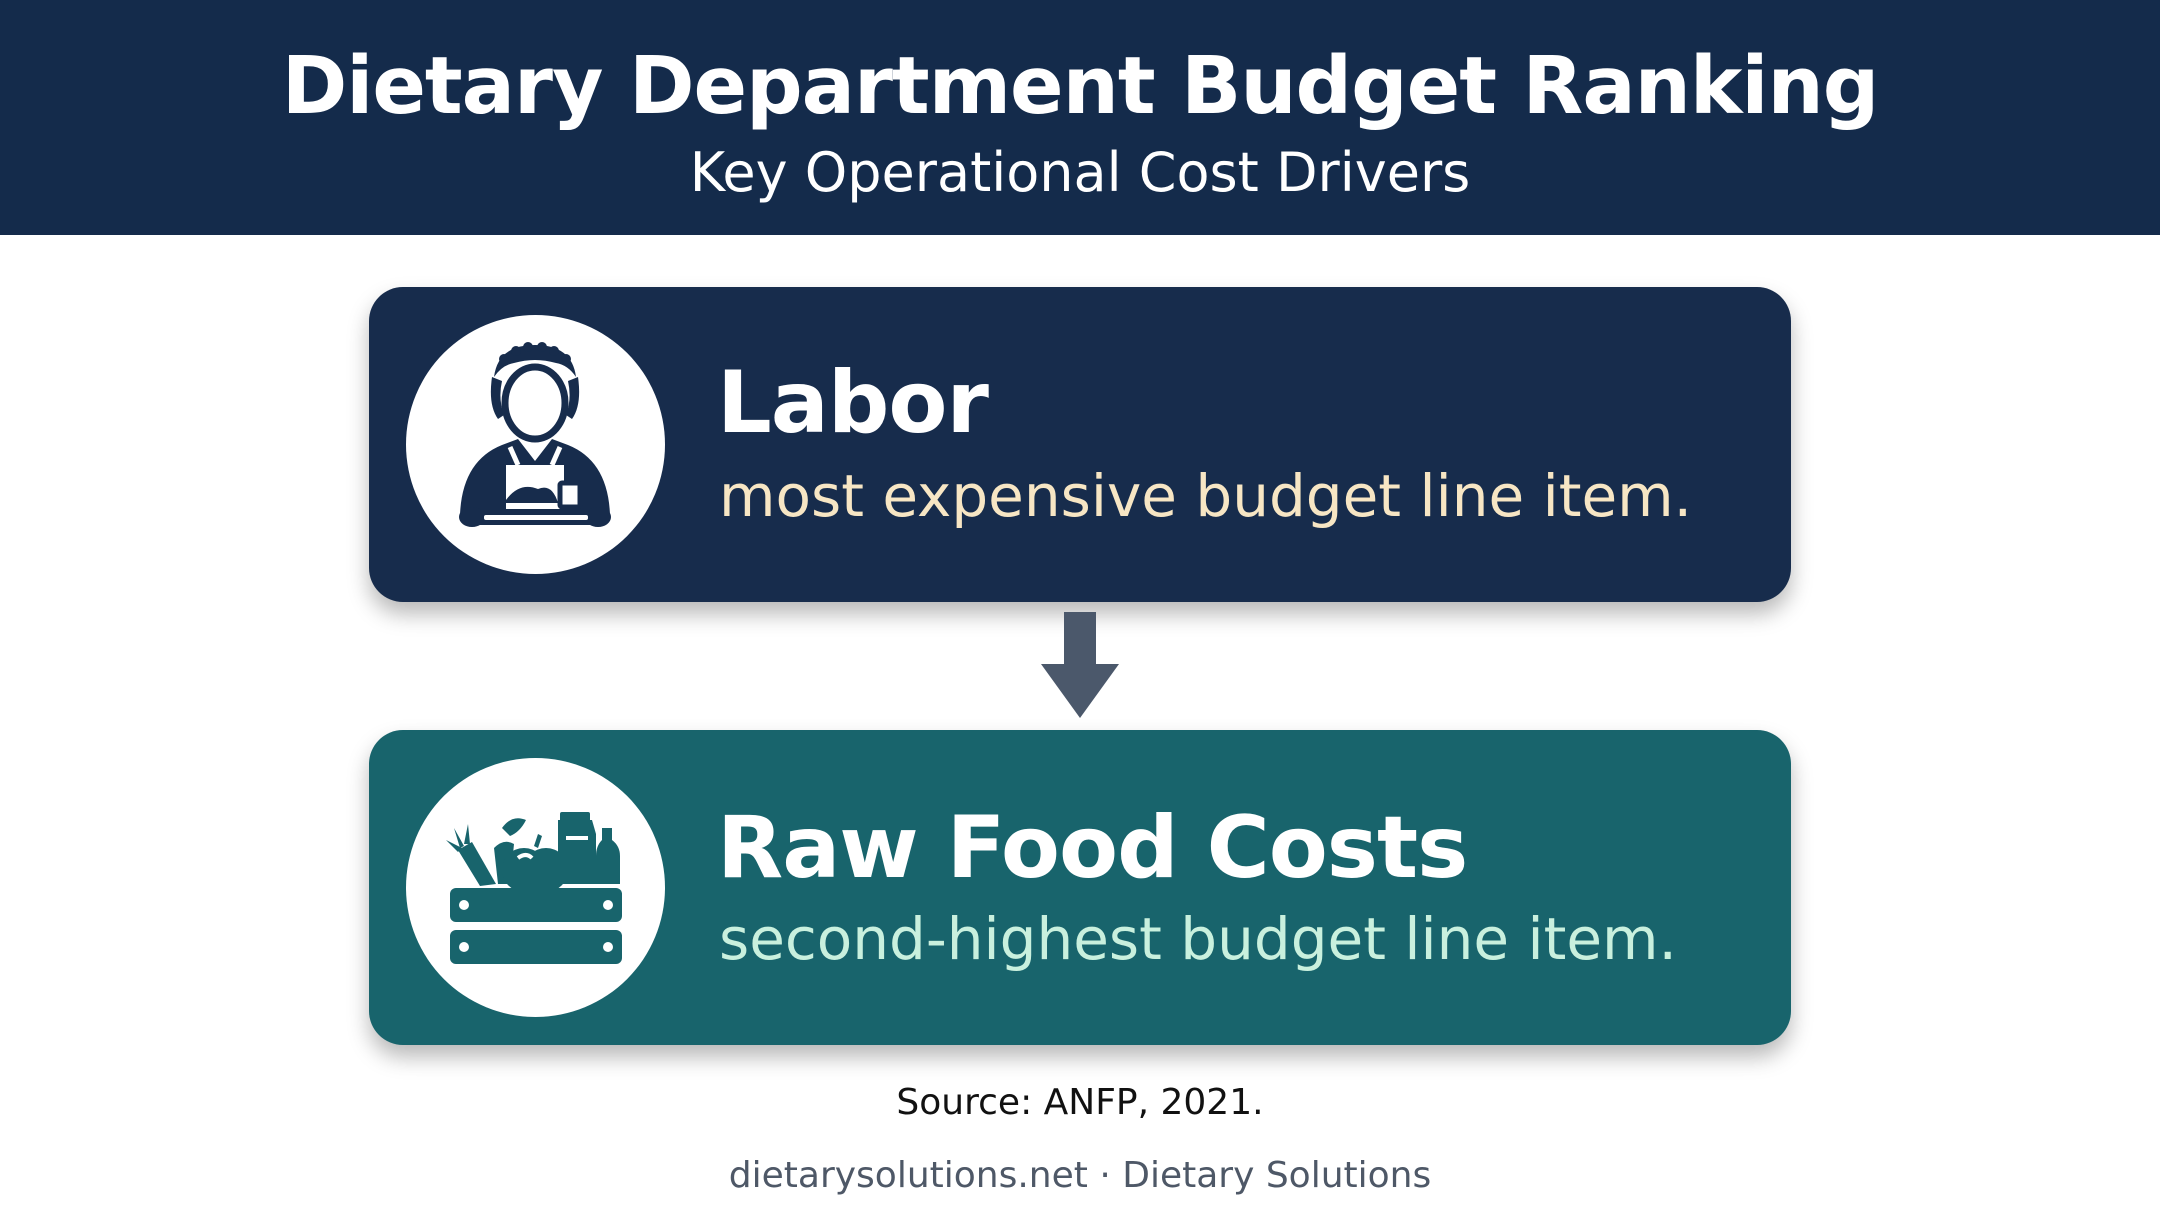  I want to click on arrow-down-icon, so click(1080, 665).